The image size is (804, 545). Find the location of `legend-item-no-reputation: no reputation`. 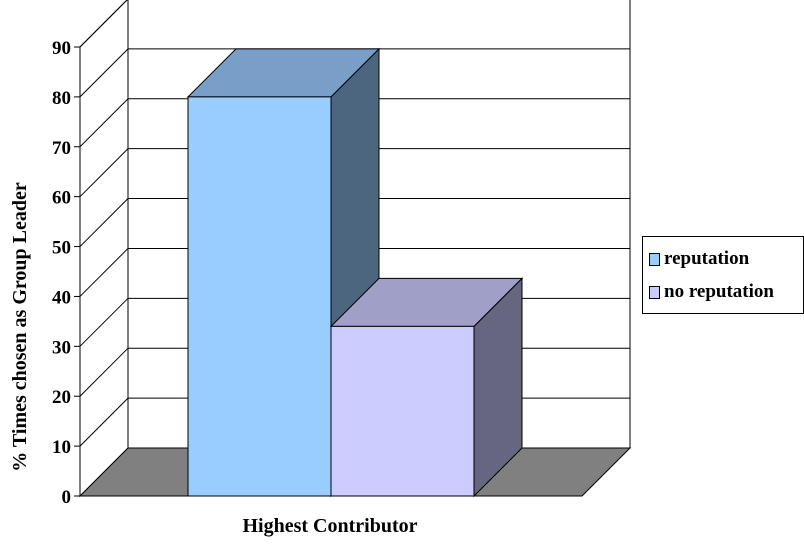

legend-item-no-reputation: no reputation is located at coordinates (711, 292).